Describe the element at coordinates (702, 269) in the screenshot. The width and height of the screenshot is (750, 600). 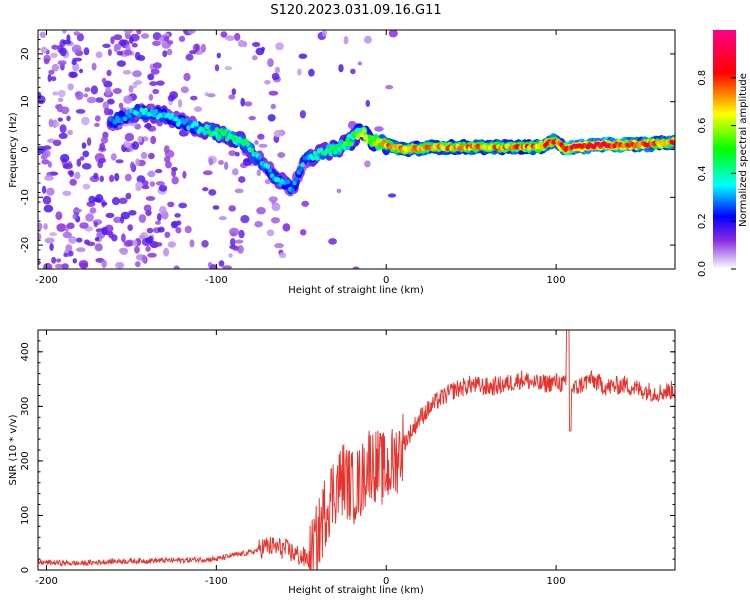
I see `colorbar-tick-label: 0.0` at that location.